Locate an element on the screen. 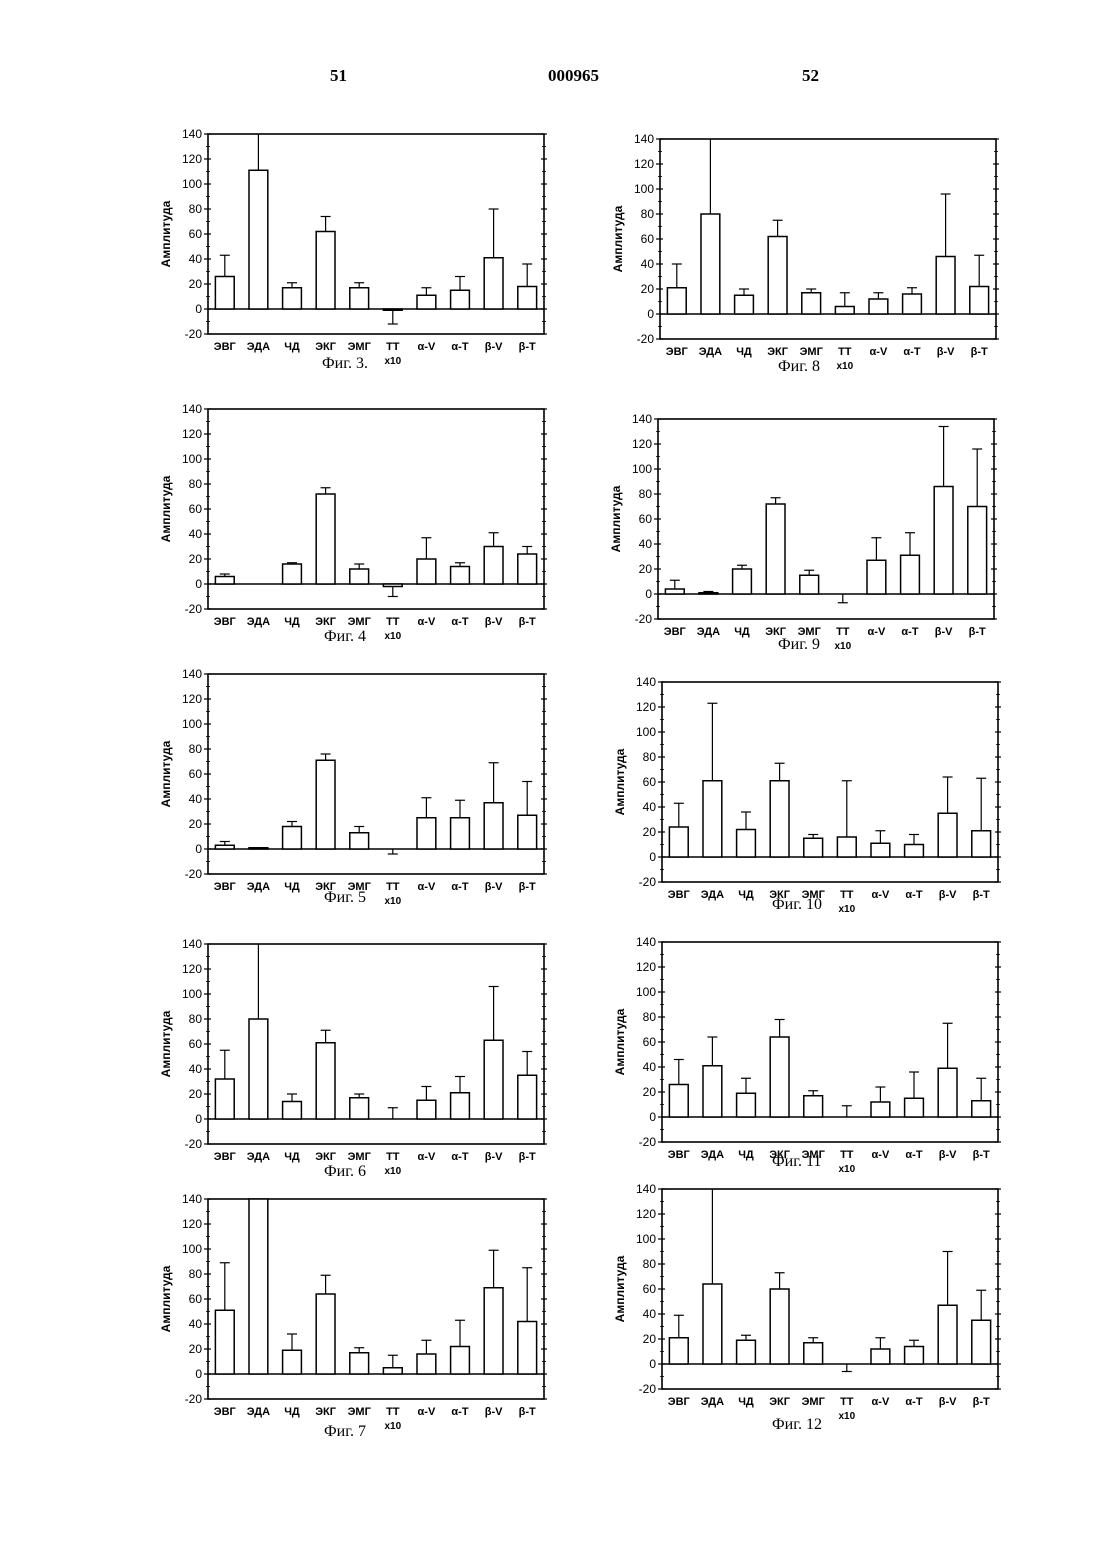  page-number-right: 52 is located at coordinates (810, 76).